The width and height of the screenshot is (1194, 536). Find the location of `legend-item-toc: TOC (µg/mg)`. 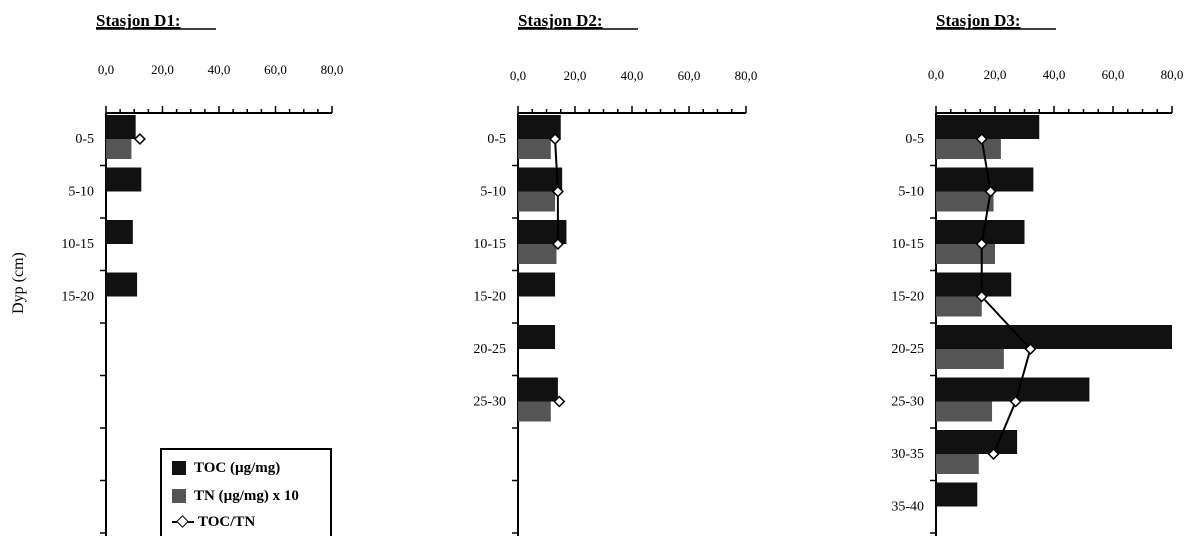

legend-item-toc: TOC (µg/mg) is located at coordinates (226, 468).